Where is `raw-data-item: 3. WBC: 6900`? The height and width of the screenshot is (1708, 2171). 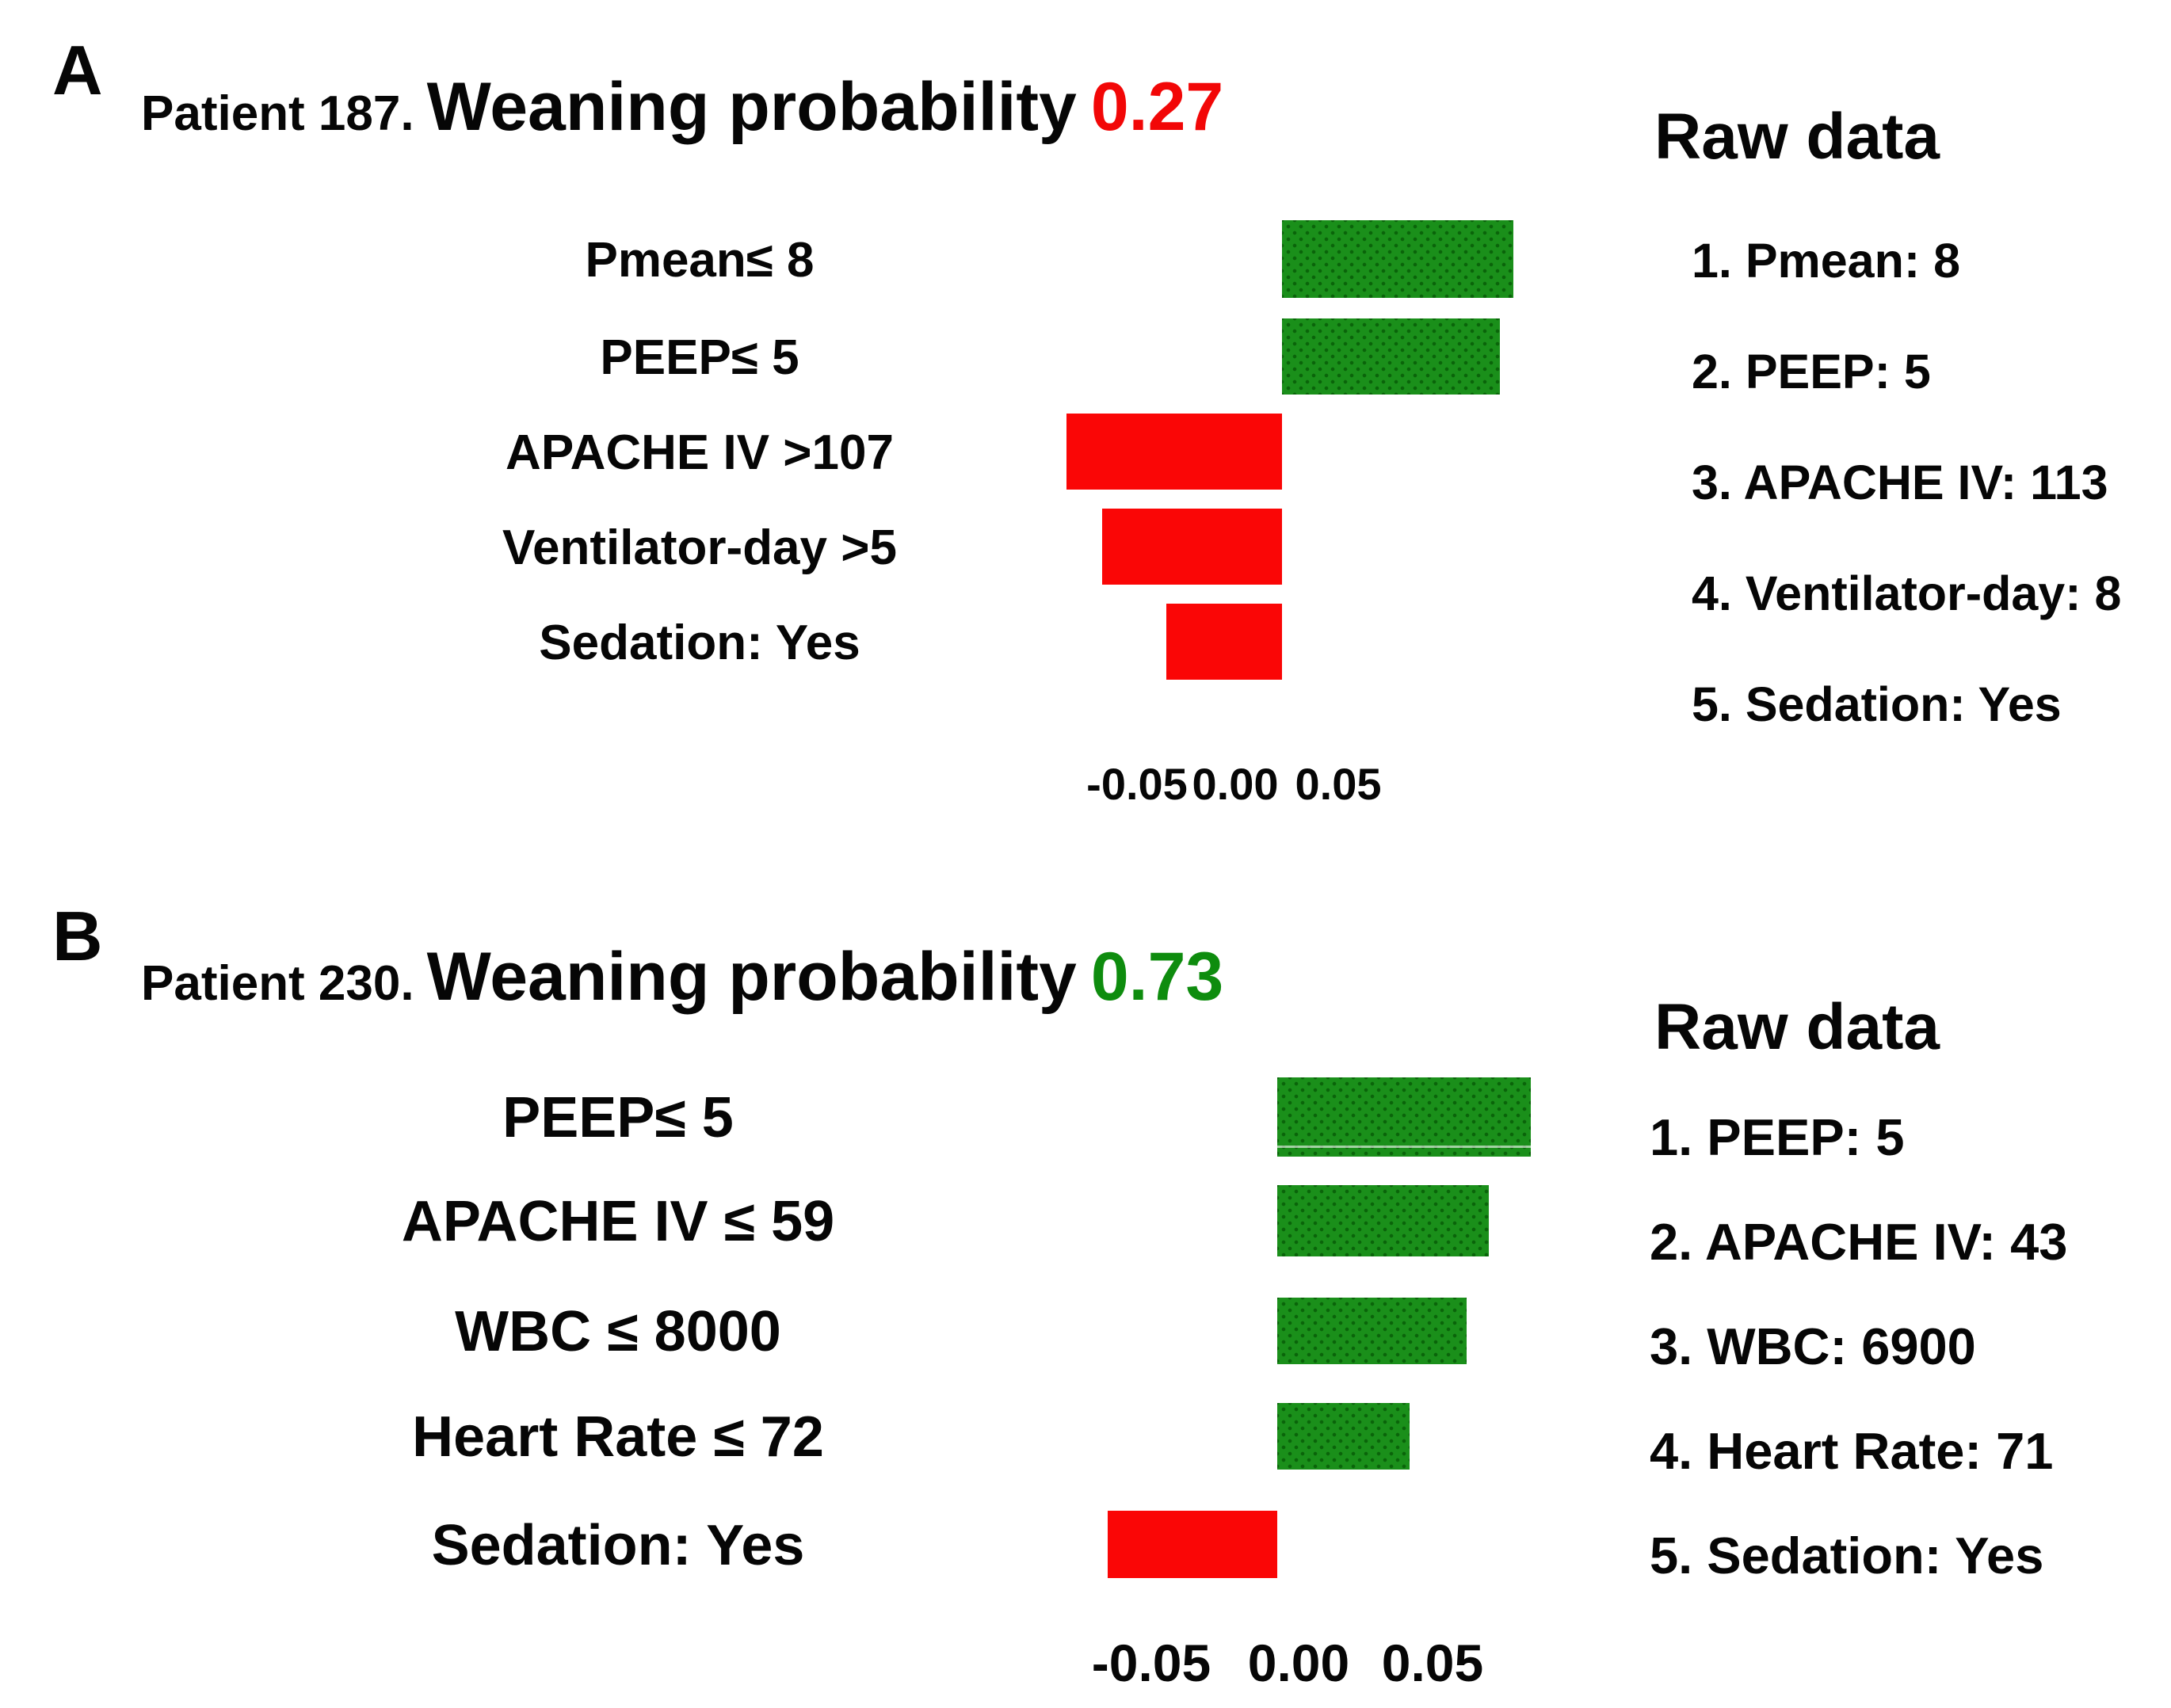 raw-data-item: 3. WBC: 6900 is located at coordinates (1813, 1346).